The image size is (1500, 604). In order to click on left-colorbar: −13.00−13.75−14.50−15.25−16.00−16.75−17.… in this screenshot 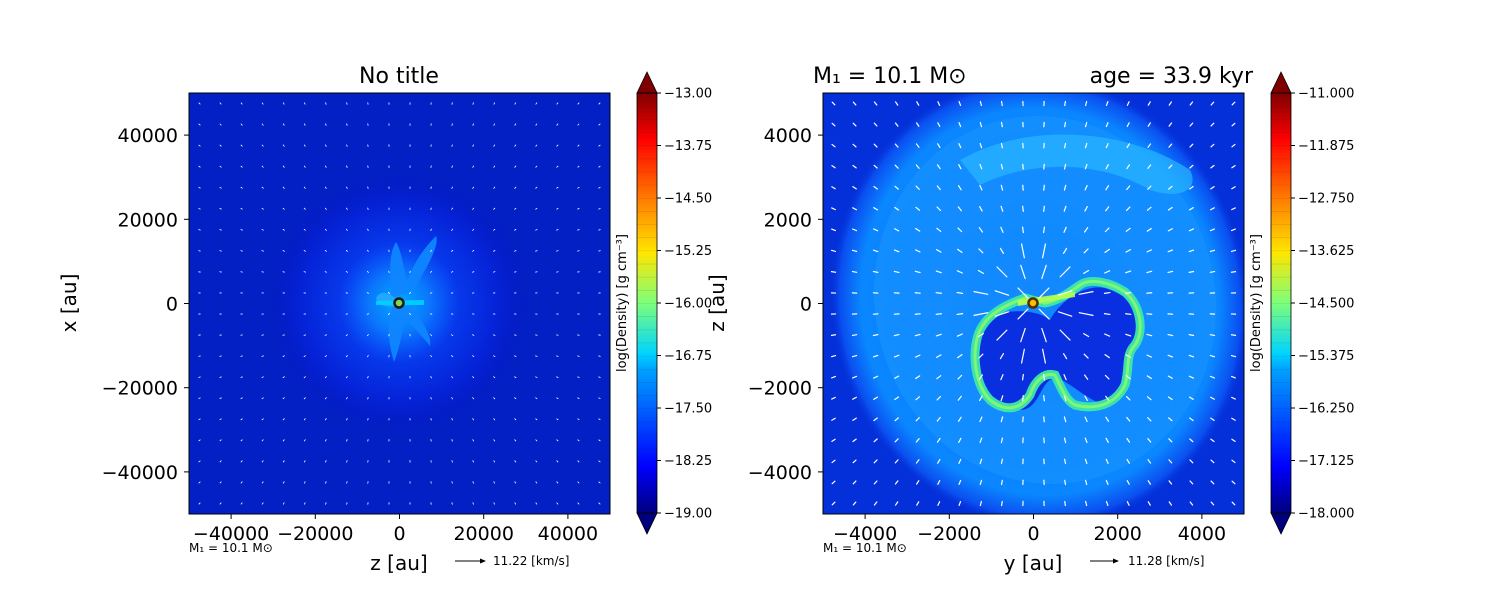, I will do `click(663, 303)`.